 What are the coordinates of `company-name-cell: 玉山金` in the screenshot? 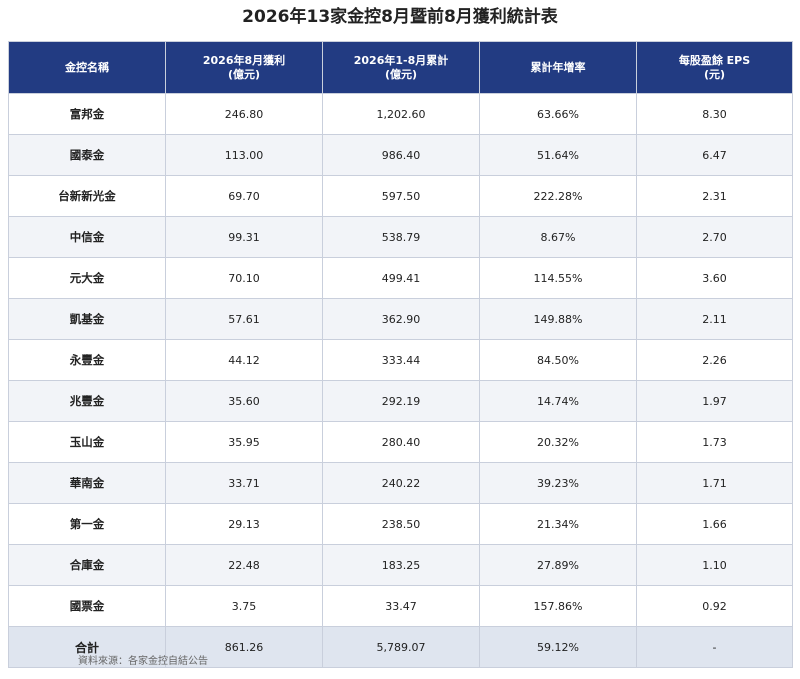 It's located at (87, 442).